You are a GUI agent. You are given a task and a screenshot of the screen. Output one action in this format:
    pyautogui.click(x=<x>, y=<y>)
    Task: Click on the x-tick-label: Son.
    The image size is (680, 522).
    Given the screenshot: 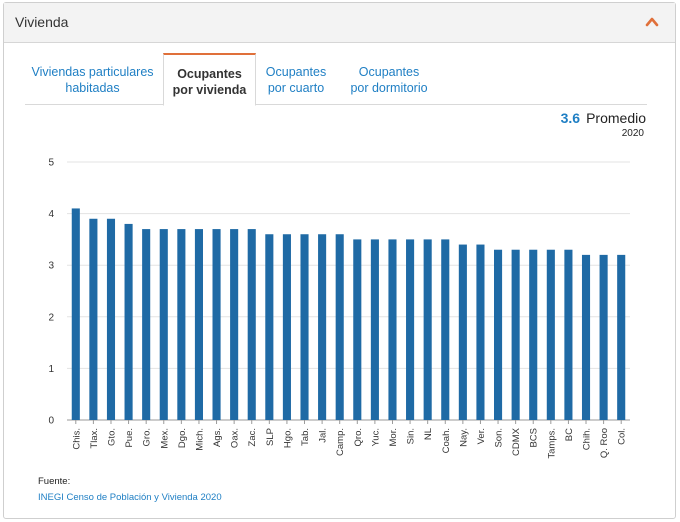 What is the action you would take?
    pyautogui.click(x=499, y=438)
    